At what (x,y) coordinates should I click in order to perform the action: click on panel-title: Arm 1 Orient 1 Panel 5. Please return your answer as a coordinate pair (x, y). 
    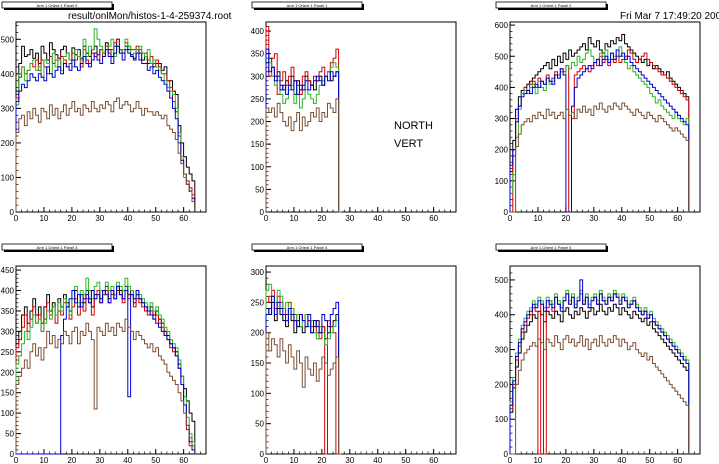
    Looking at the image, I should click on (551, 247).